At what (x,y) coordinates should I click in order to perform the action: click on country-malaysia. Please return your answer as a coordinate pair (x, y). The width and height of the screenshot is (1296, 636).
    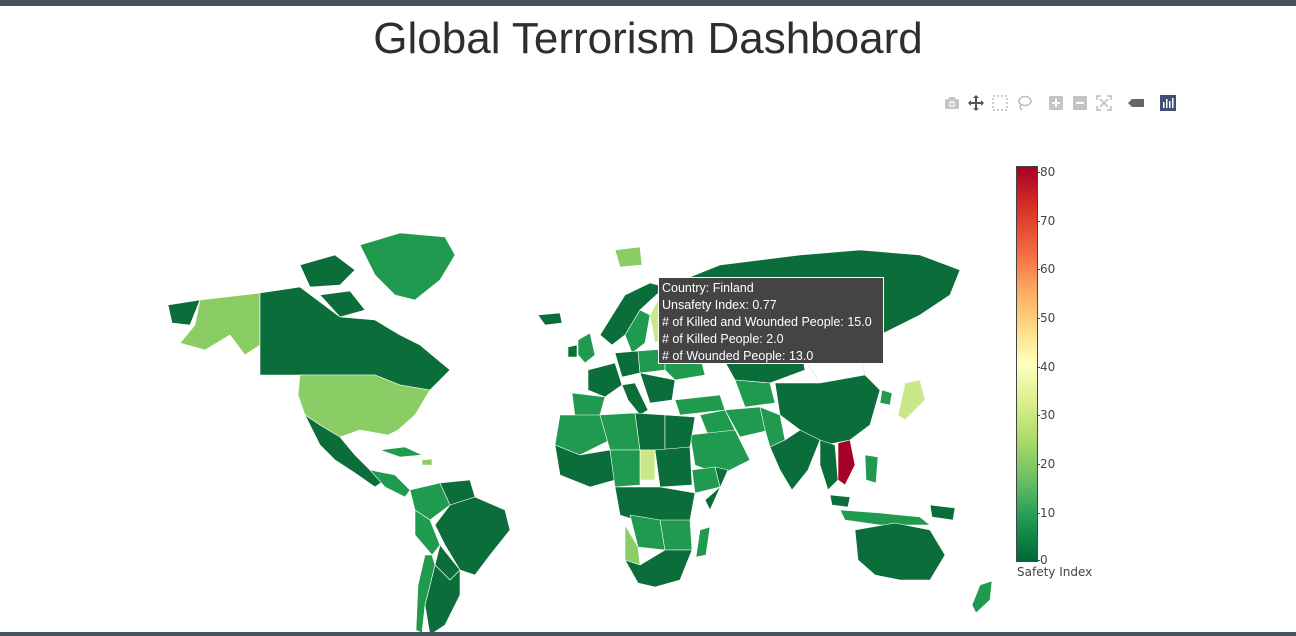
    Looking at the image, I should click on (840, 501).